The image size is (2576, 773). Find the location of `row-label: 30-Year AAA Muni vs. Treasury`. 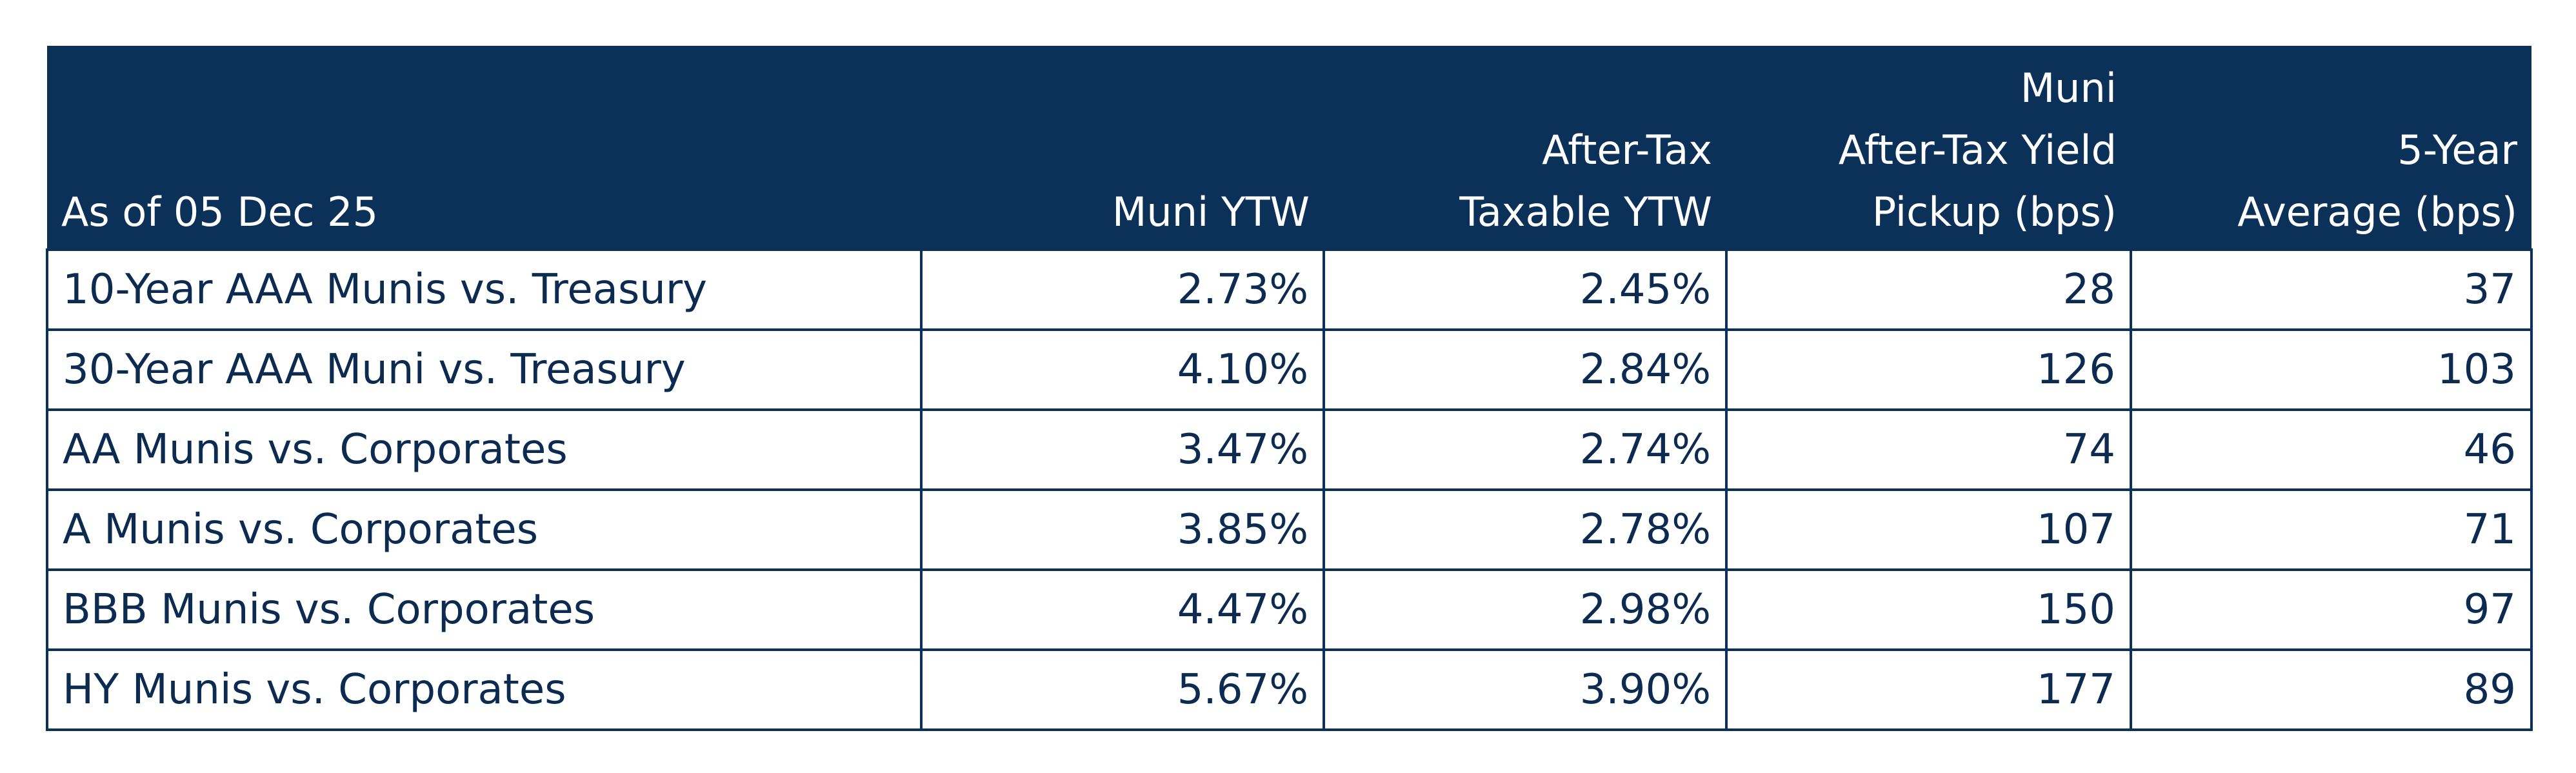

row-label: 30-Year AAA Muni vs. Treasury is located at coordinates (484, 369).